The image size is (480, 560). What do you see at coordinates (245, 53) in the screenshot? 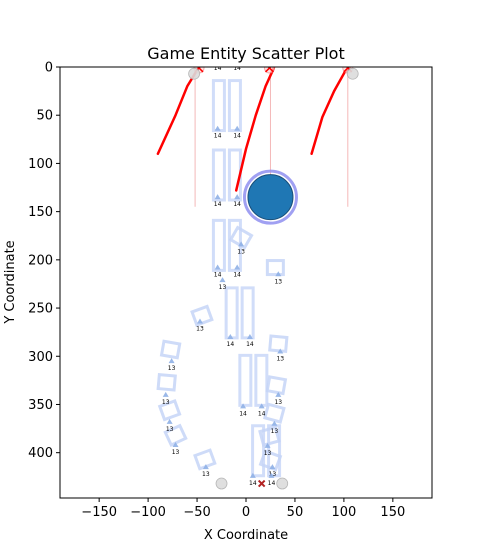
I see `chart-title: Game Entity Scatter Plot` at bounding box center [245, 53].